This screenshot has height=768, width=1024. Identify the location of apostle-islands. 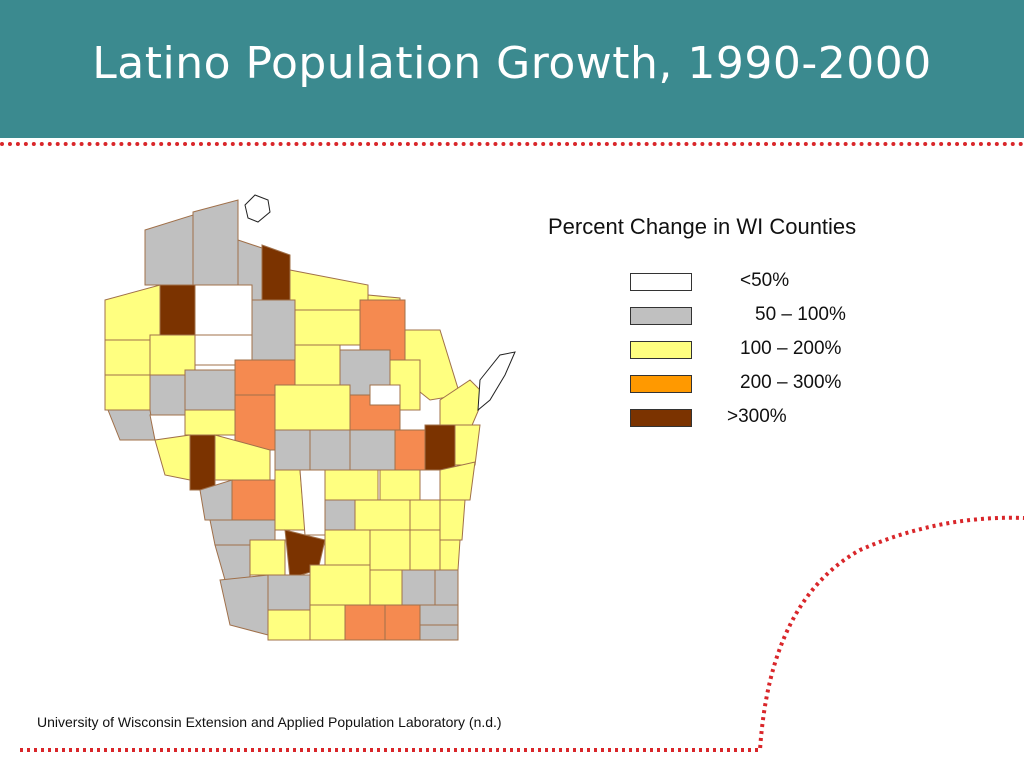
(257, 208).